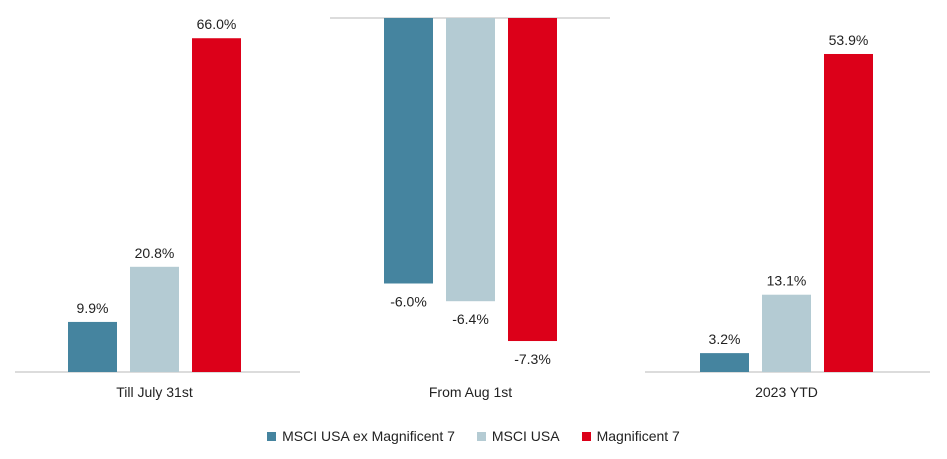 The width and height of the screenshot is (947, 459). Describe the element at coordinates (470, 392) in the screenshot. I see `category-label: From Aug 1st` at that location.